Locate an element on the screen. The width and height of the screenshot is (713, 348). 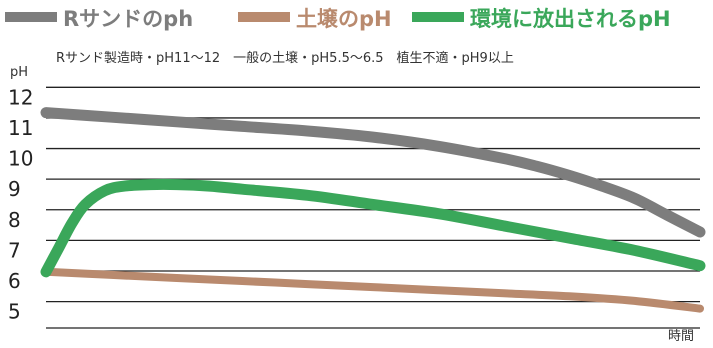
legend-label-rsand: Rサンドのph is located at coordinates (128, 19).